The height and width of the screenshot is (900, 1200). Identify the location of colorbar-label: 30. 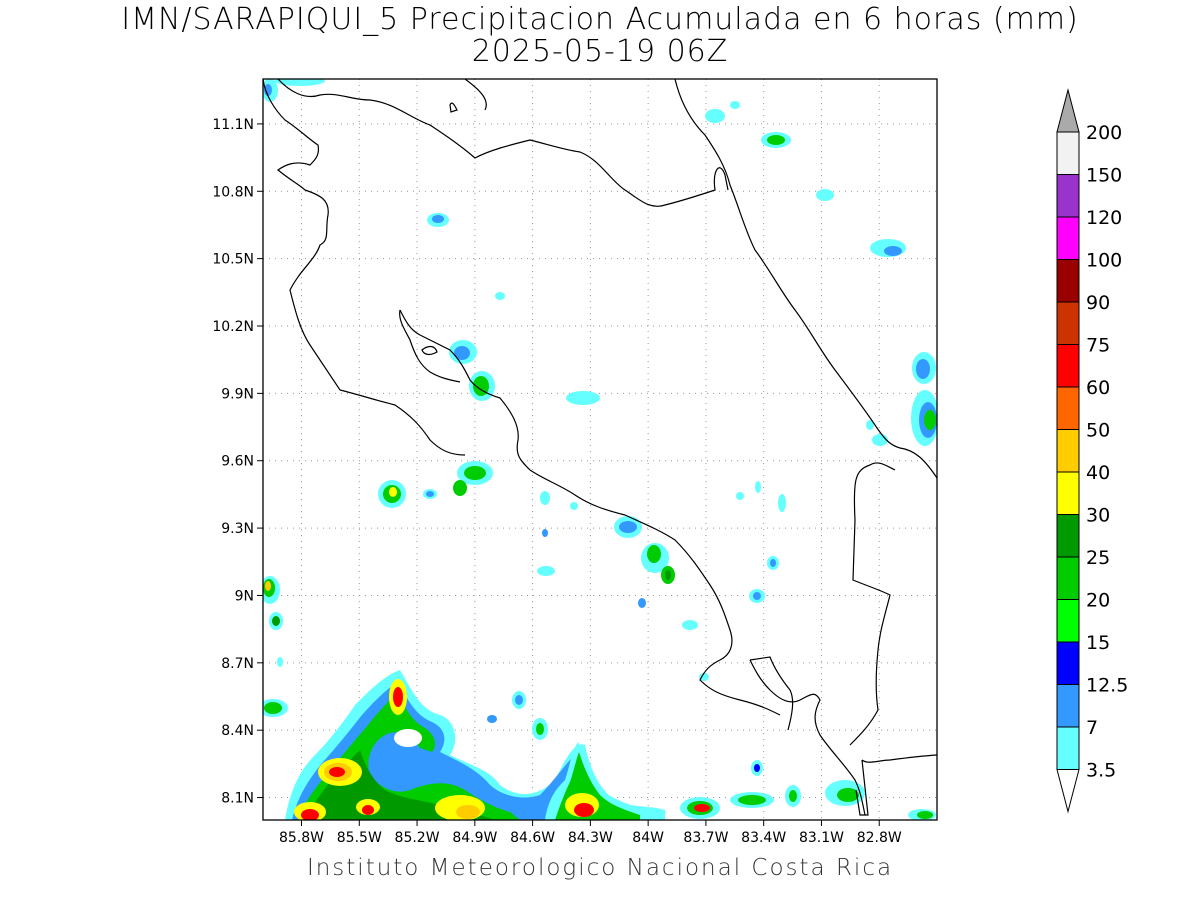
(1098, 516).